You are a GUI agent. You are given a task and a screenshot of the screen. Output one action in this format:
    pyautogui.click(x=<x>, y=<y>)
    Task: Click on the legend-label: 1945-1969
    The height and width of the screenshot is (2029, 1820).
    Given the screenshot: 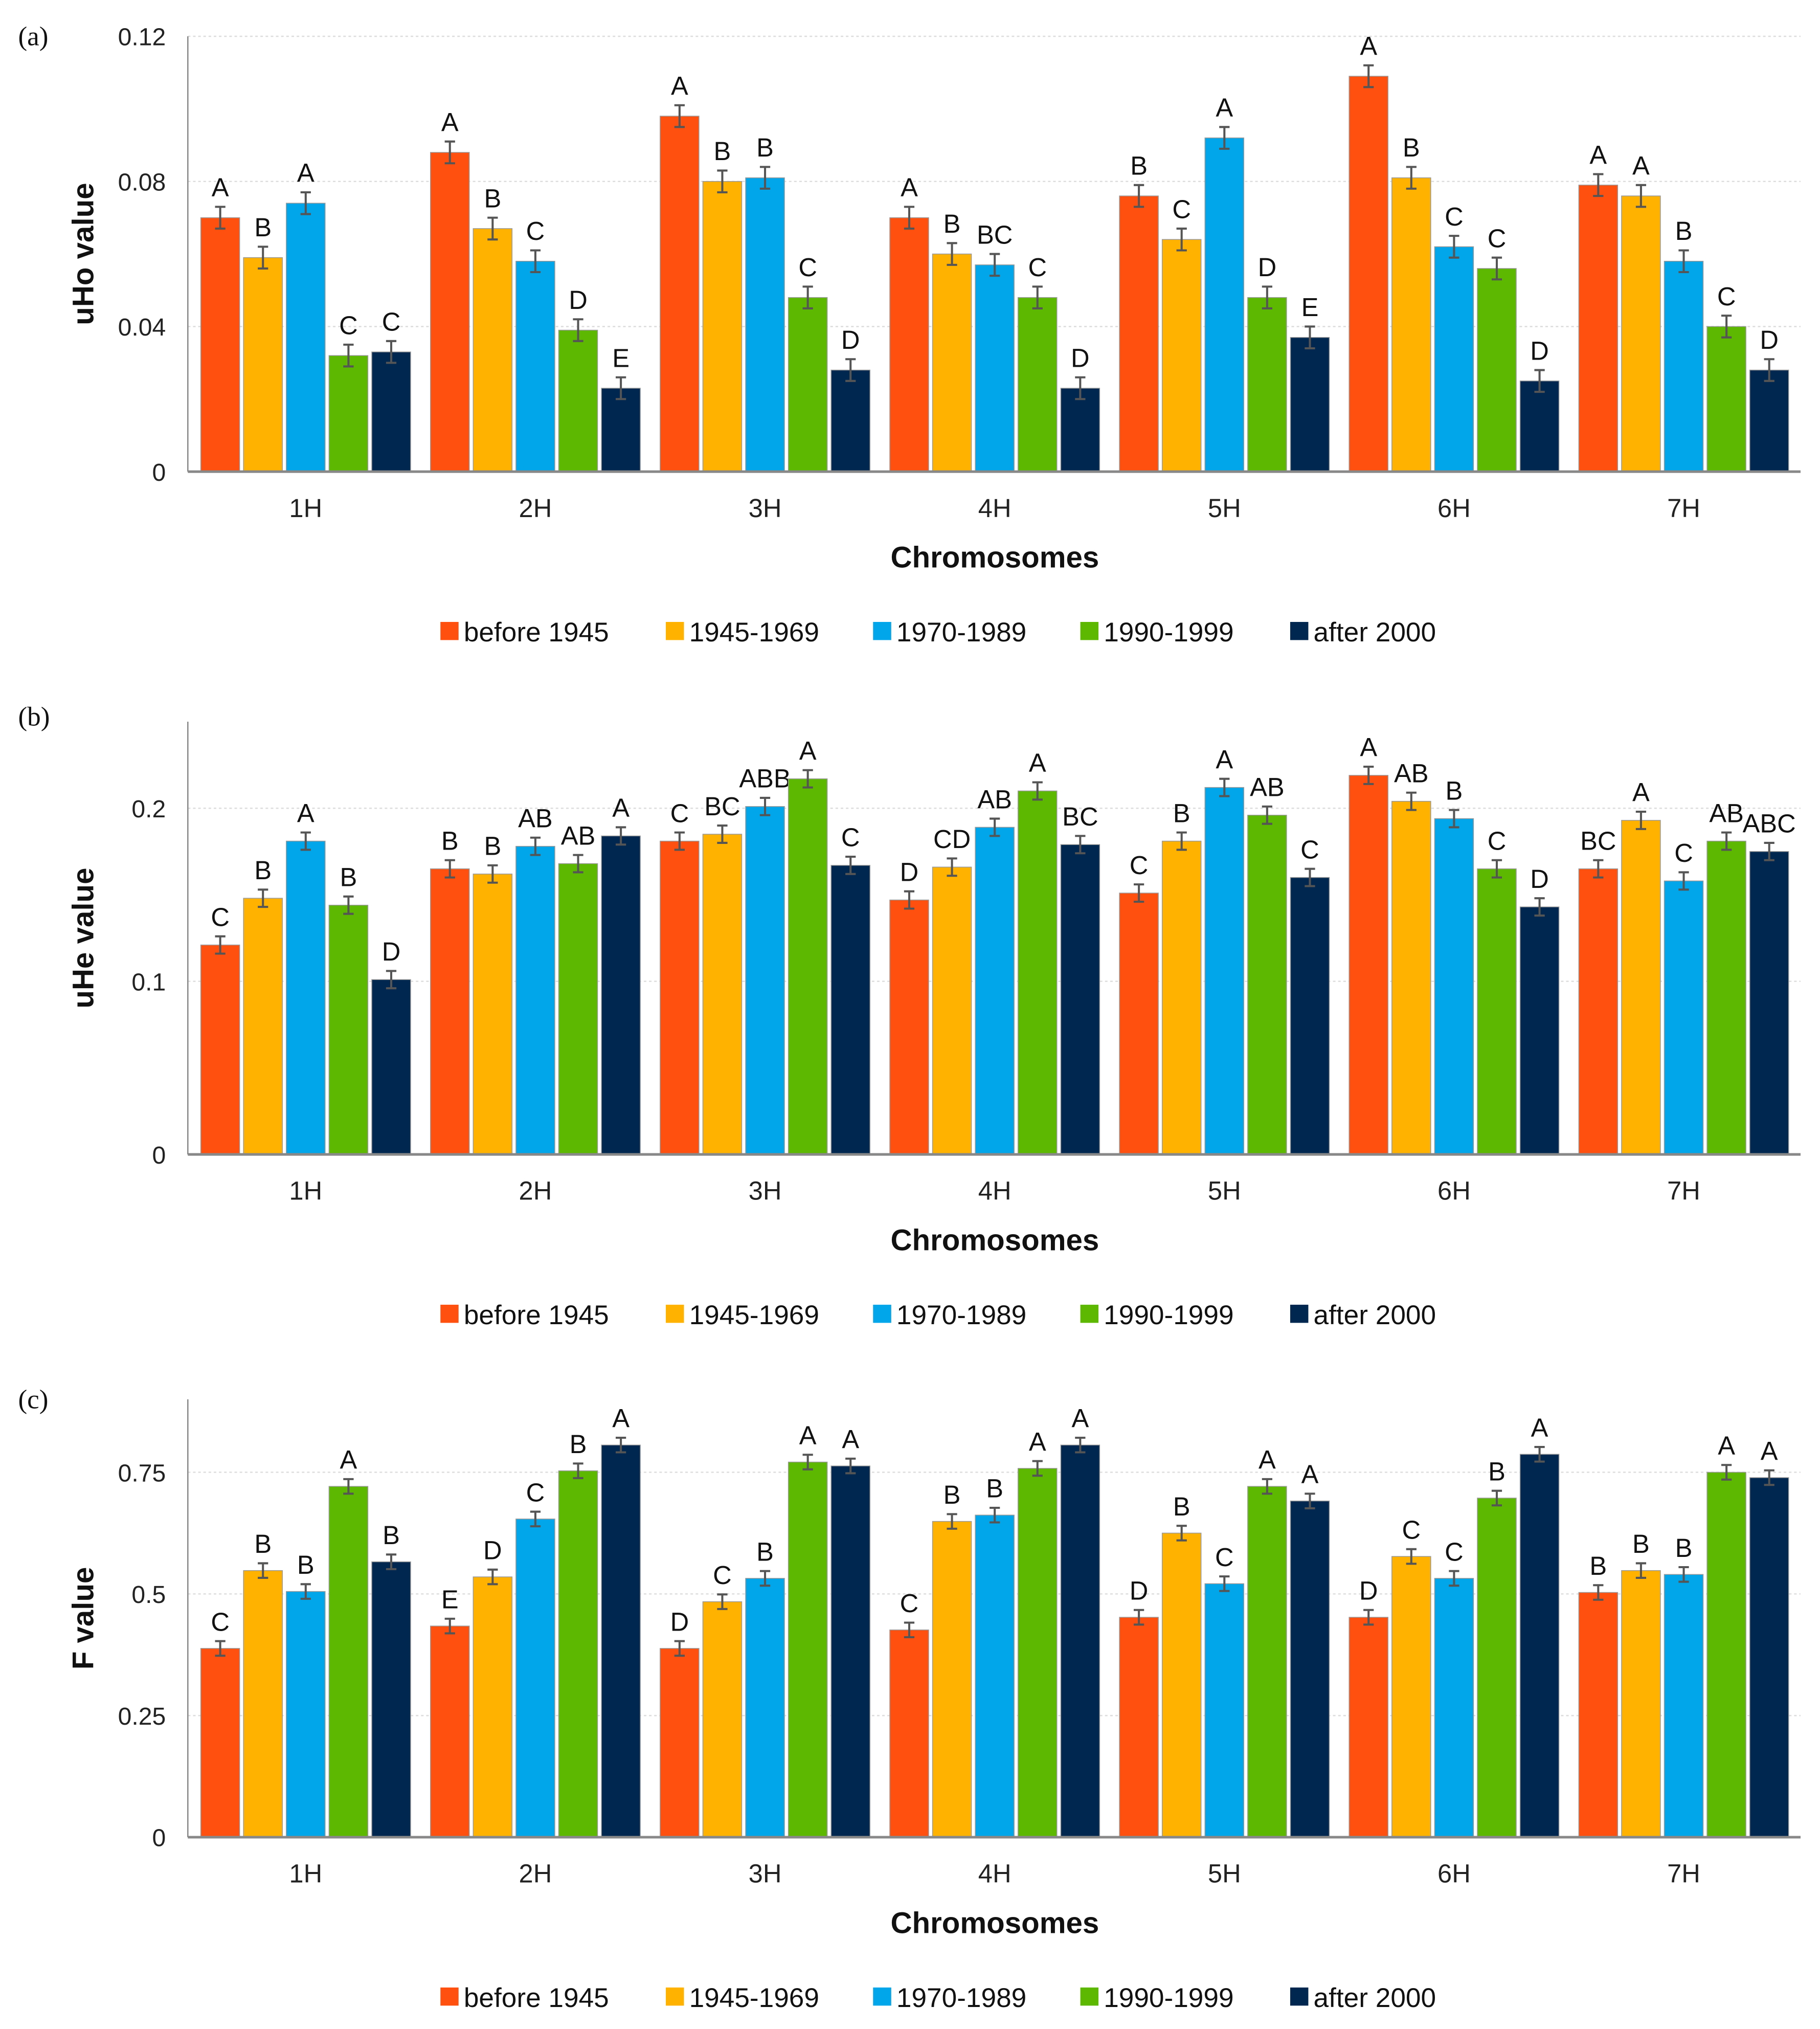 What is the action you would take?
    pyautogui.click(x=754, y=1315)
    